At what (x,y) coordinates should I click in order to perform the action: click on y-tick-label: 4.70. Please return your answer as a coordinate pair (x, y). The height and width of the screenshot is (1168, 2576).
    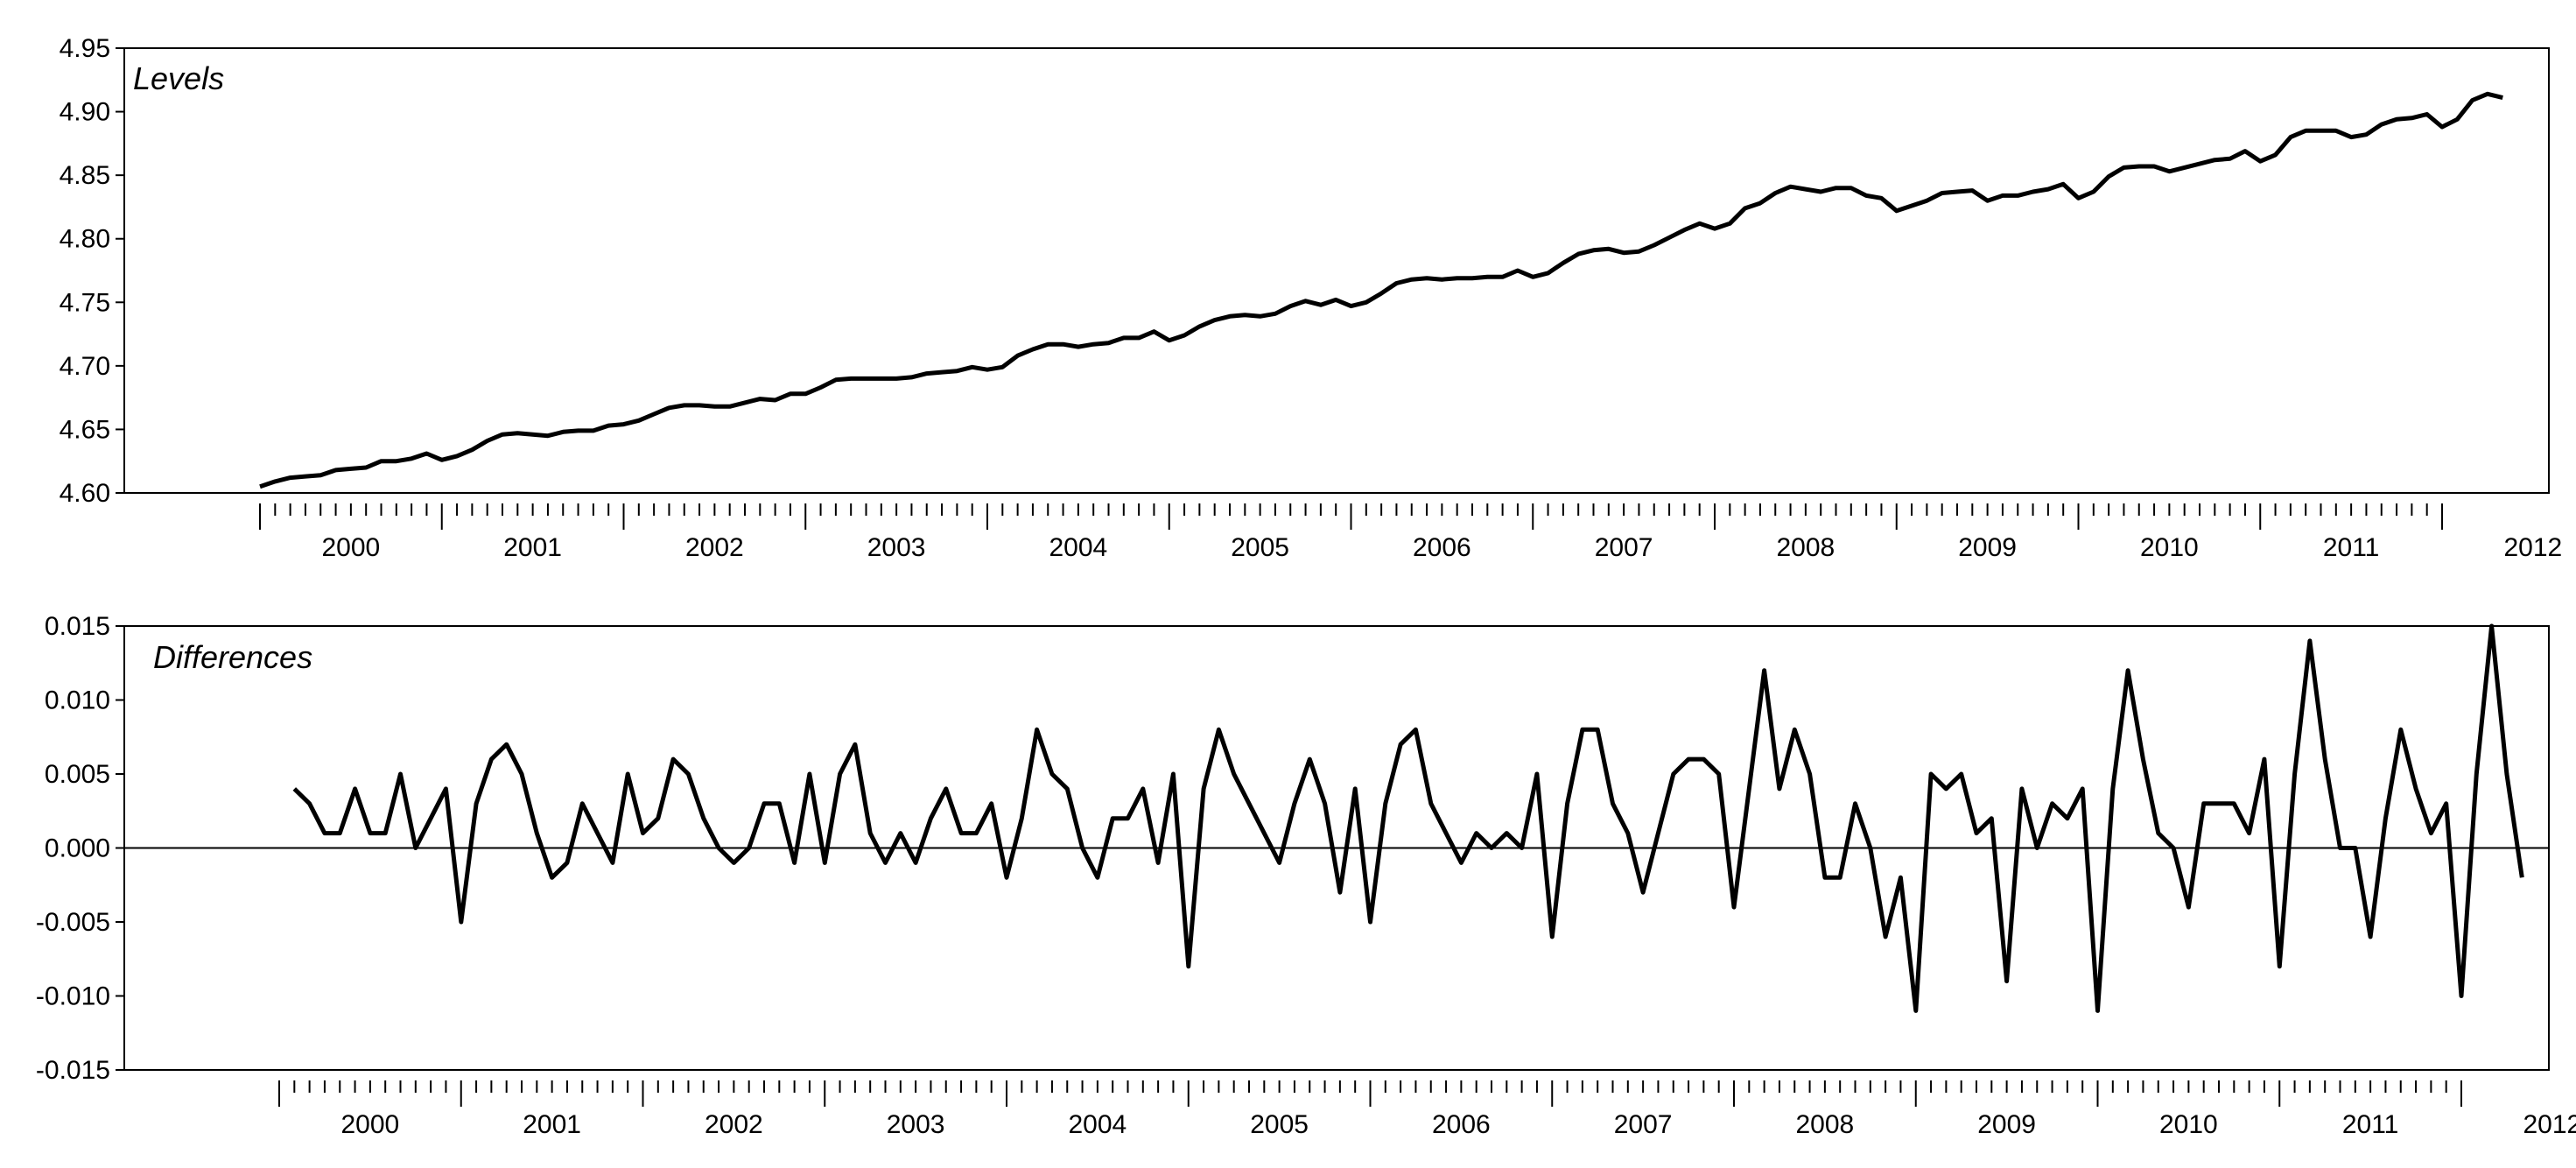
    Looking at the image, I should click on (85, 366).